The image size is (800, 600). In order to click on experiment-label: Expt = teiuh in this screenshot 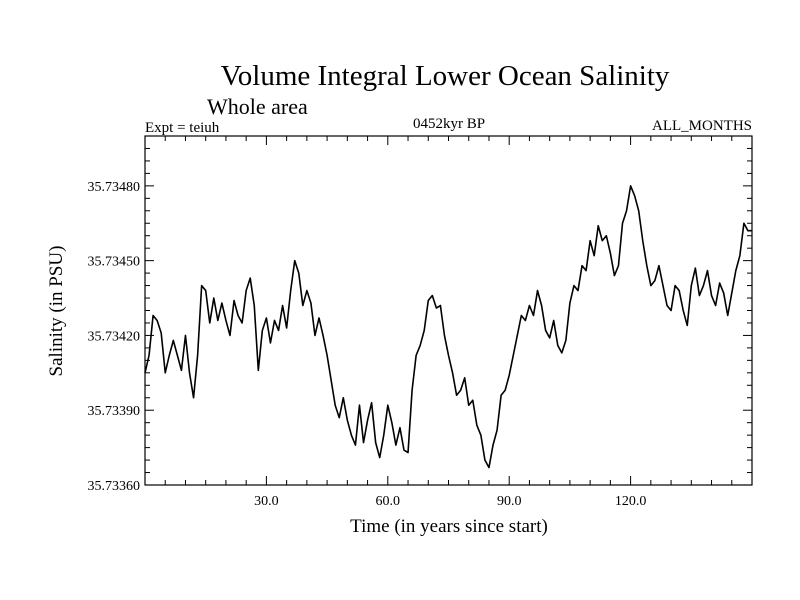, I will do `click(182, 128)`.